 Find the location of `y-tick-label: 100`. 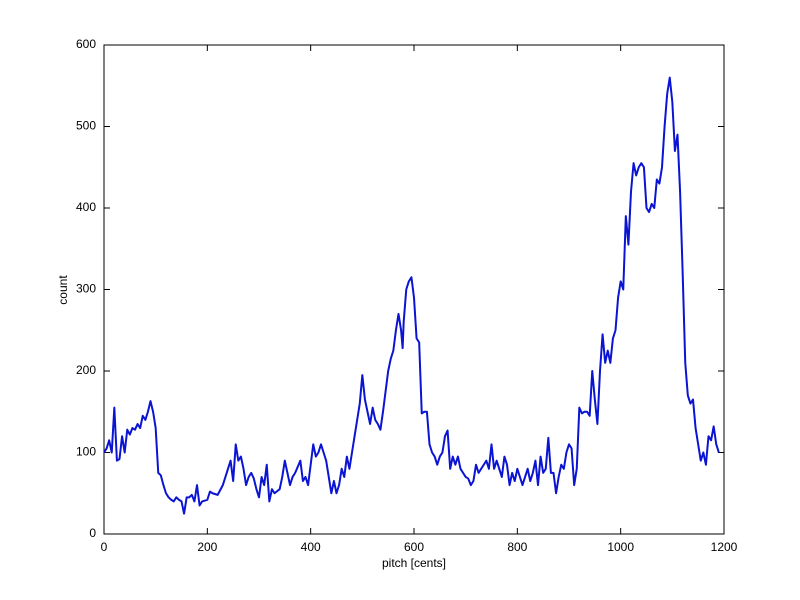

y-tick-label: 100 is located at coordinates (86, 452).